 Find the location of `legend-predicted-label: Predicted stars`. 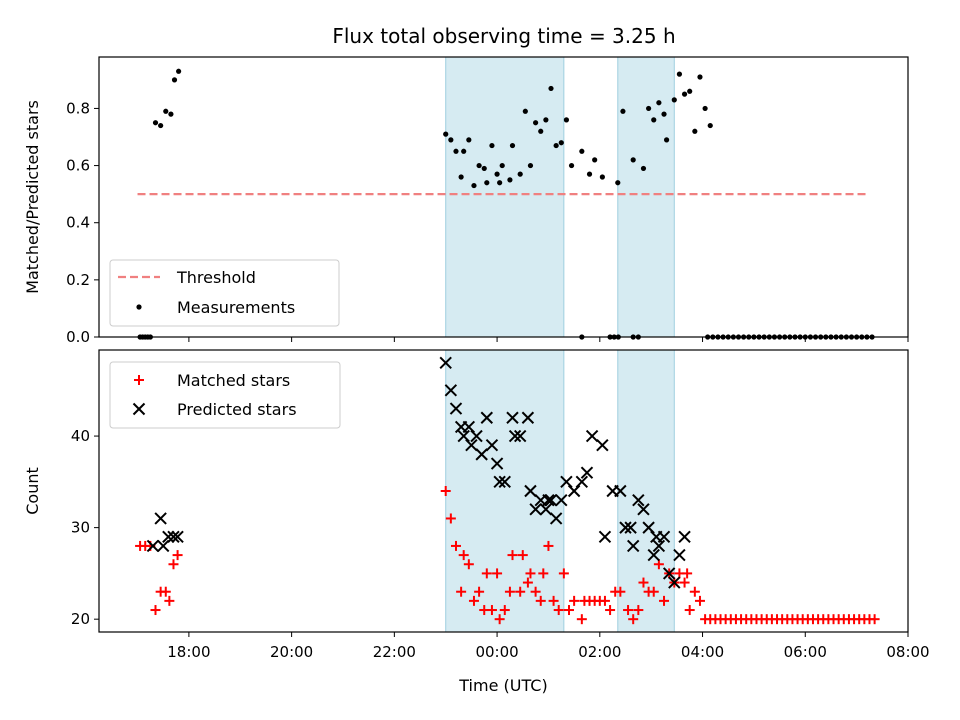

legend-predicted-label: Predicted stars is located at coordinates (237, 409).